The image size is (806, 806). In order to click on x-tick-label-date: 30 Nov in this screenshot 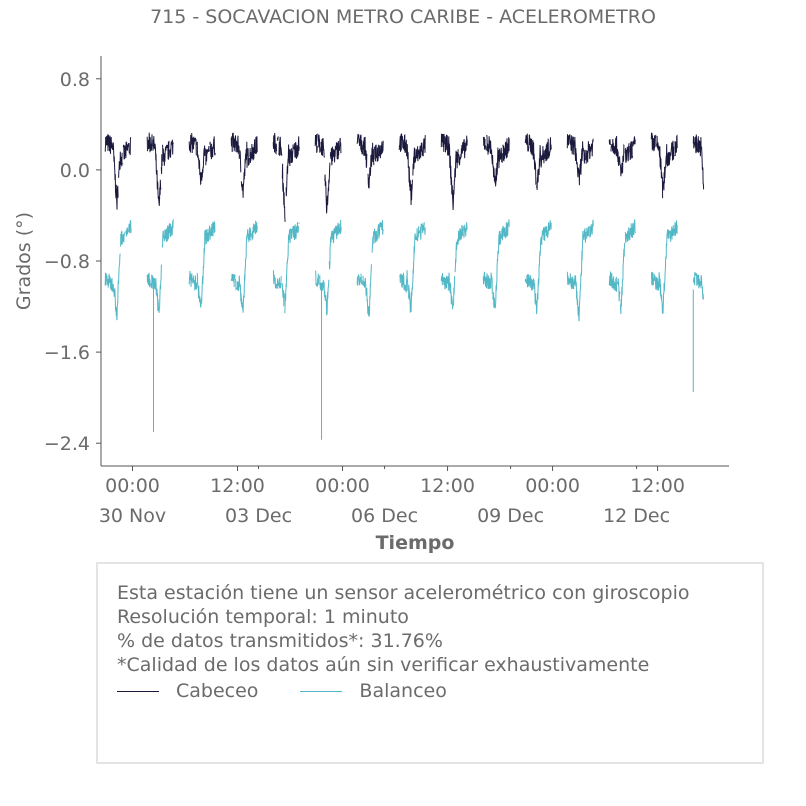, I will do `click(132, 516)`.